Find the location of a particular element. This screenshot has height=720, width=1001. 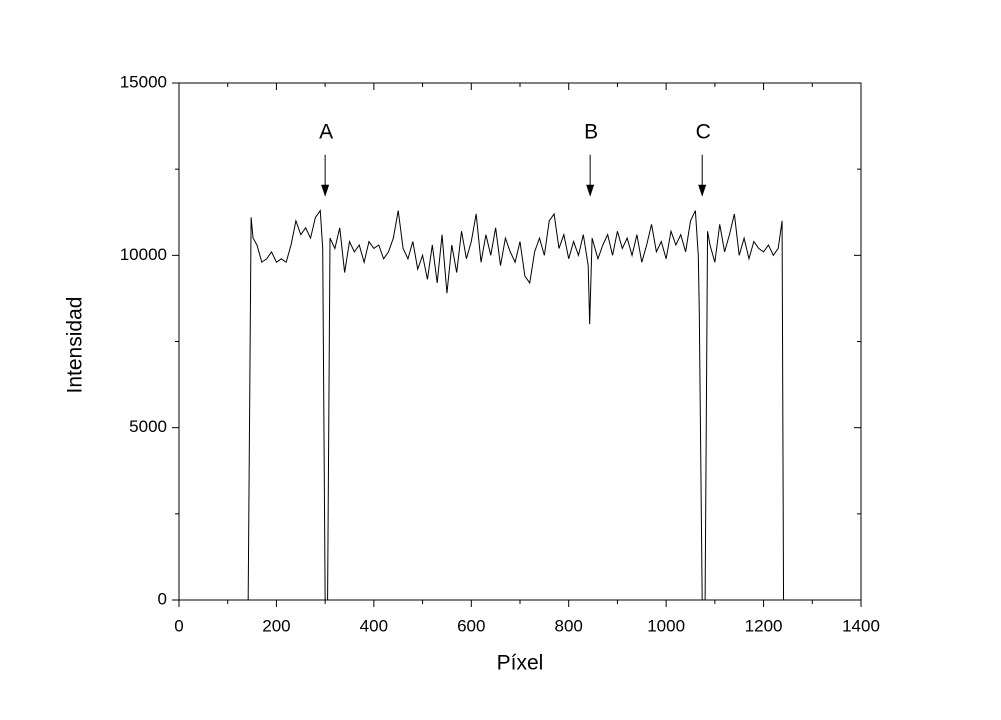

x-tick-label: 0 is located at coordinates (178, 625).